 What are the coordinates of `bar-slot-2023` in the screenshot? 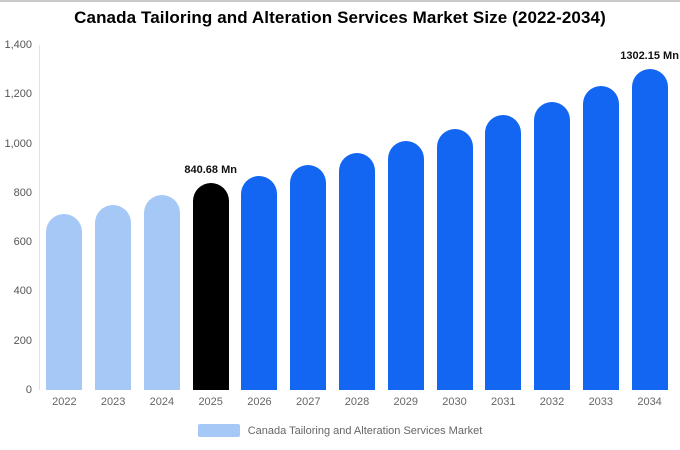 It's located at (113, 217).